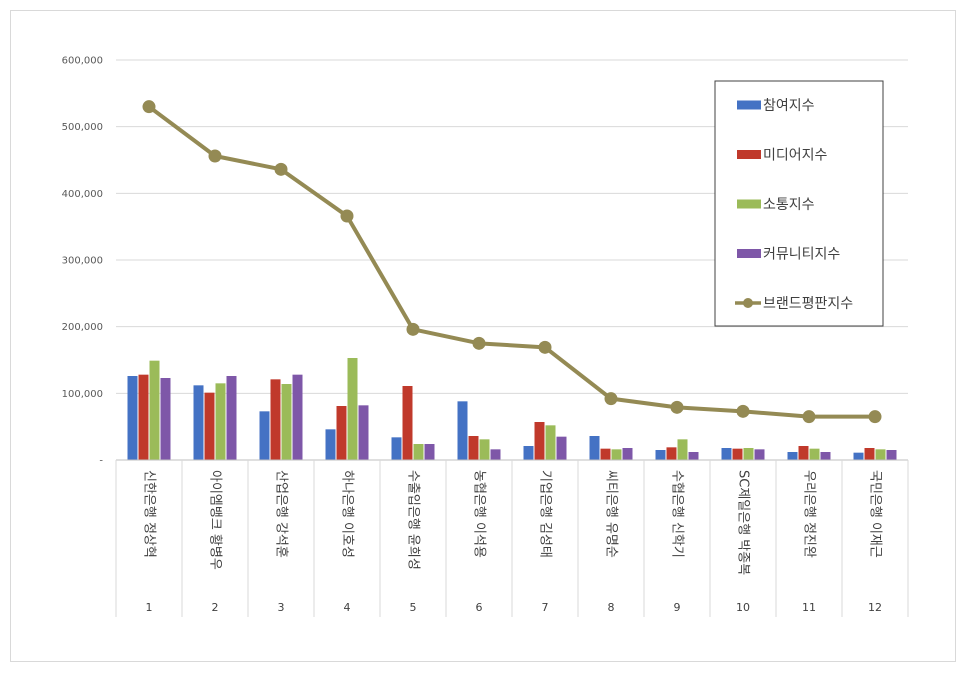  I want to click on bar-미디어지수-5, so click(407, 423).